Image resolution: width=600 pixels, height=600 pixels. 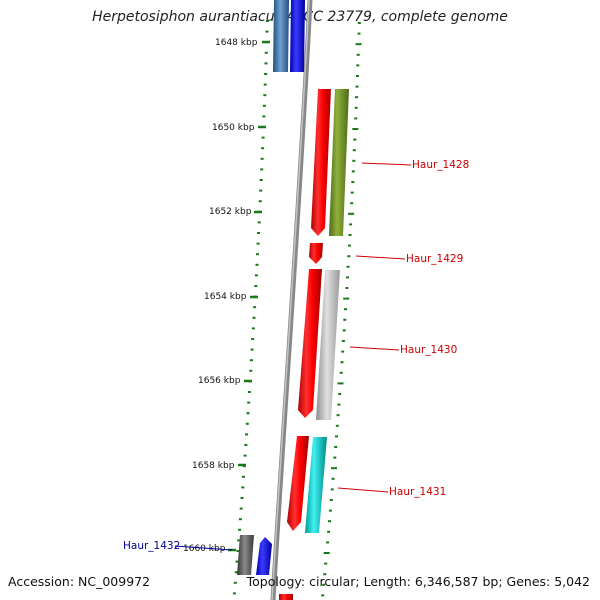 I want to click on gene-feature-olive, so click(x=339, y=162).